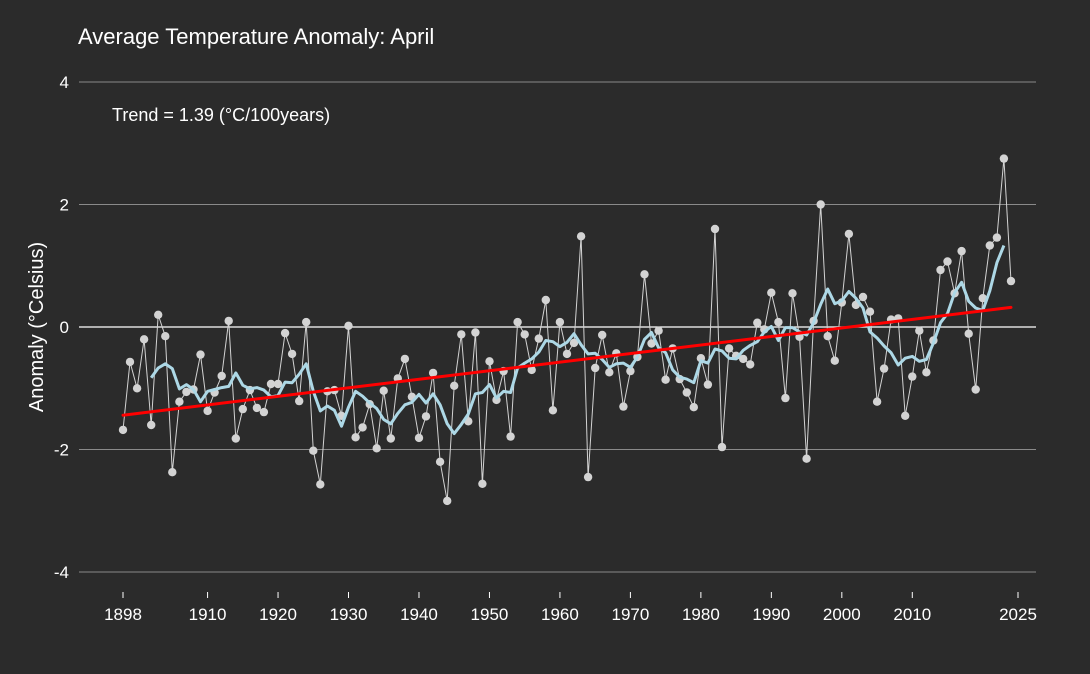  Describe the element at coordinates (256, 36) in the screenshot. I see `chart-title: Average Temperature Anomaly: April` at that location.